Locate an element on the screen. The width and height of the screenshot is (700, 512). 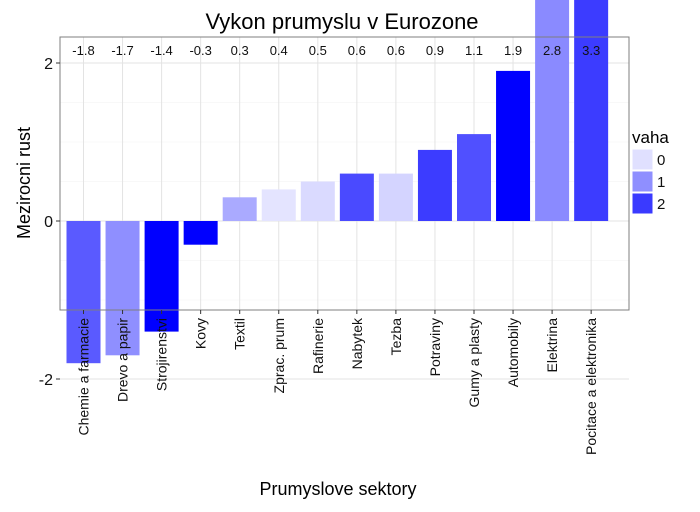
x-tick-label: Tezba is located at coordinates (396, 337).